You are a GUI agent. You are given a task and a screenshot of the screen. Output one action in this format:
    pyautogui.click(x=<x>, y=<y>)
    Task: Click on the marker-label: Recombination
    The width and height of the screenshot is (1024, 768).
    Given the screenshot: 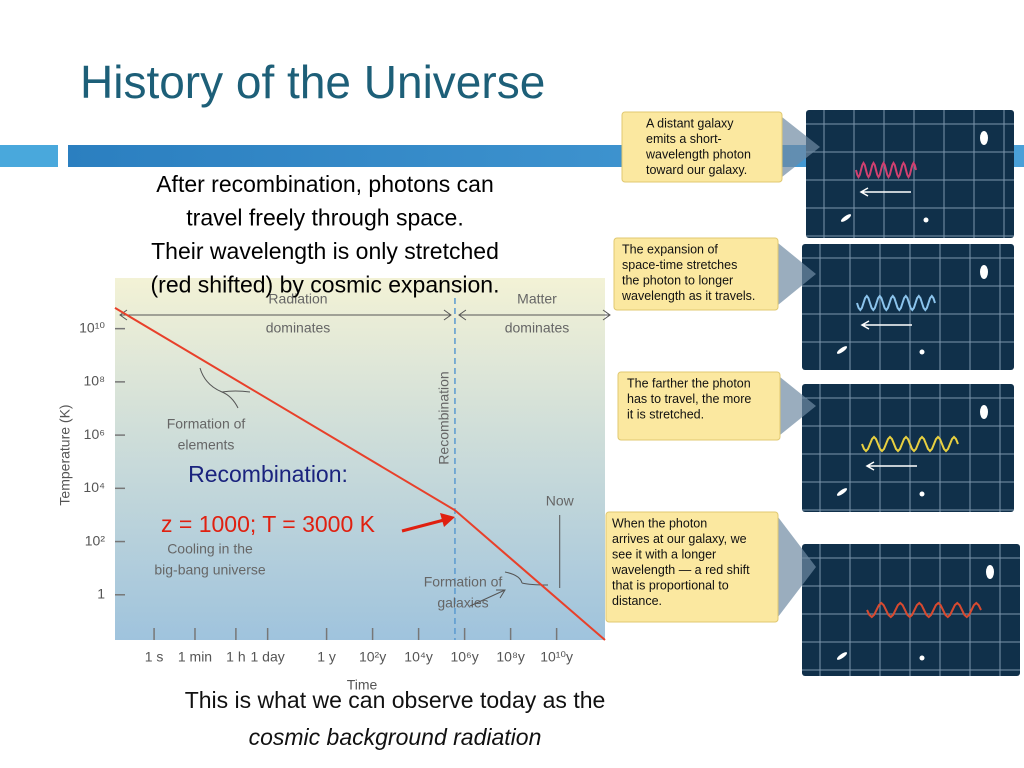 What is the action you would take?
    pyautogui.click(x=444, y=417)
    